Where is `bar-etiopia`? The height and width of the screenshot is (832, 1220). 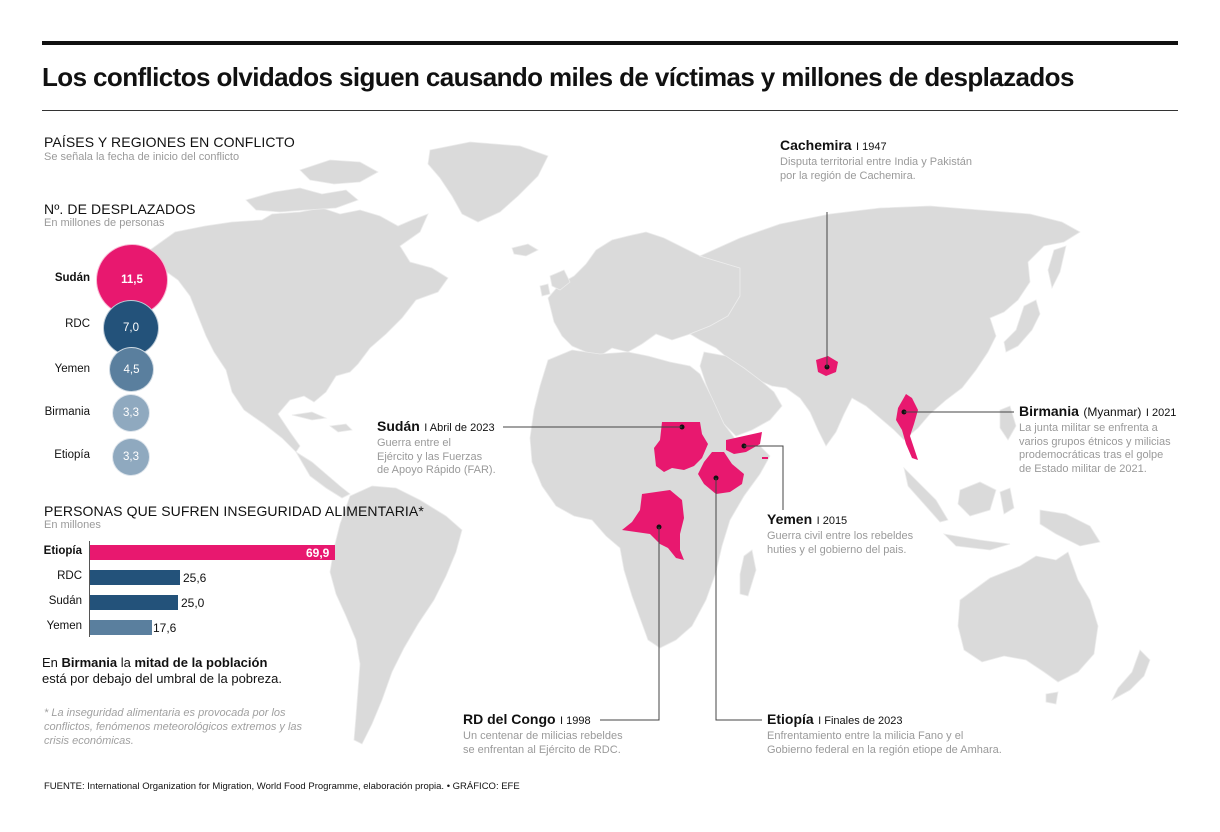 bar-etiopia is located at coordinates (212, 552).